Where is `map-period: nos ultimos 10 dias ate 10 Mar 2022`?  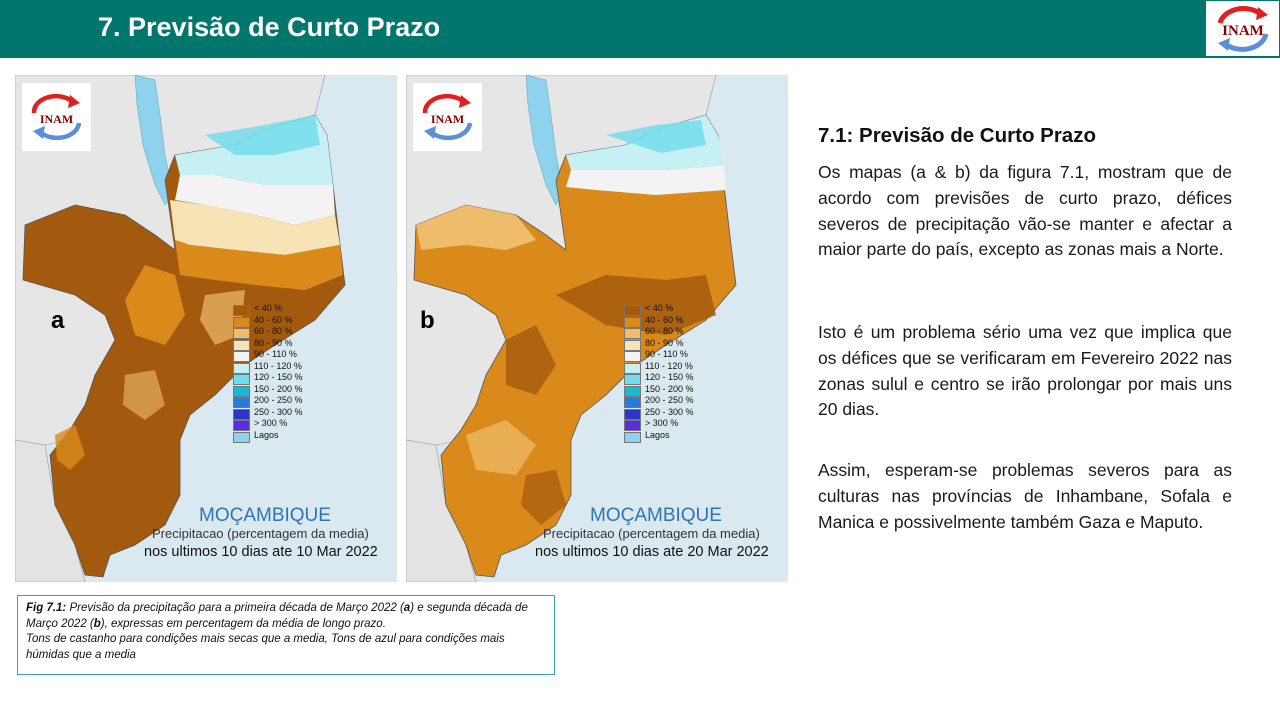 map-period: nos ultimos 10 dias ate 10 Mar 2022 is located at coordinates (261, 552).